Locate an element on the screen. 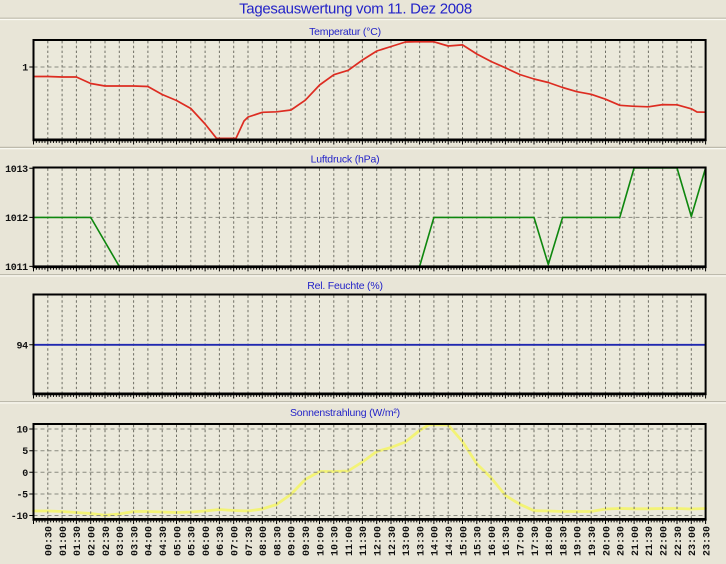  svg-text: 02:00 is located at coordinates (93, 541).